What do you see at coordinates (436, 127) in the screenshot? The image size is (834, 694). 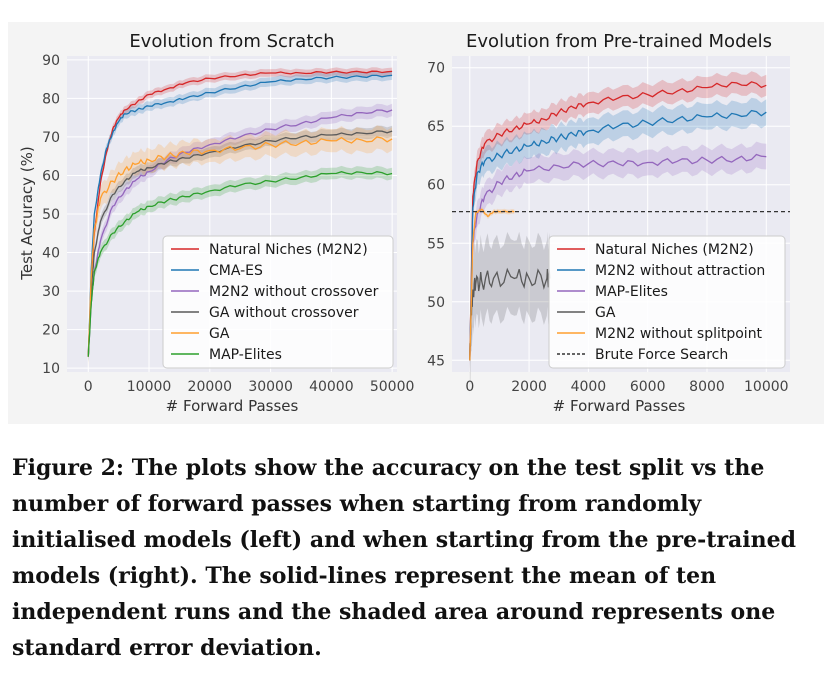 I see `y-tick-label: 65` at bounding box center [436, 127].